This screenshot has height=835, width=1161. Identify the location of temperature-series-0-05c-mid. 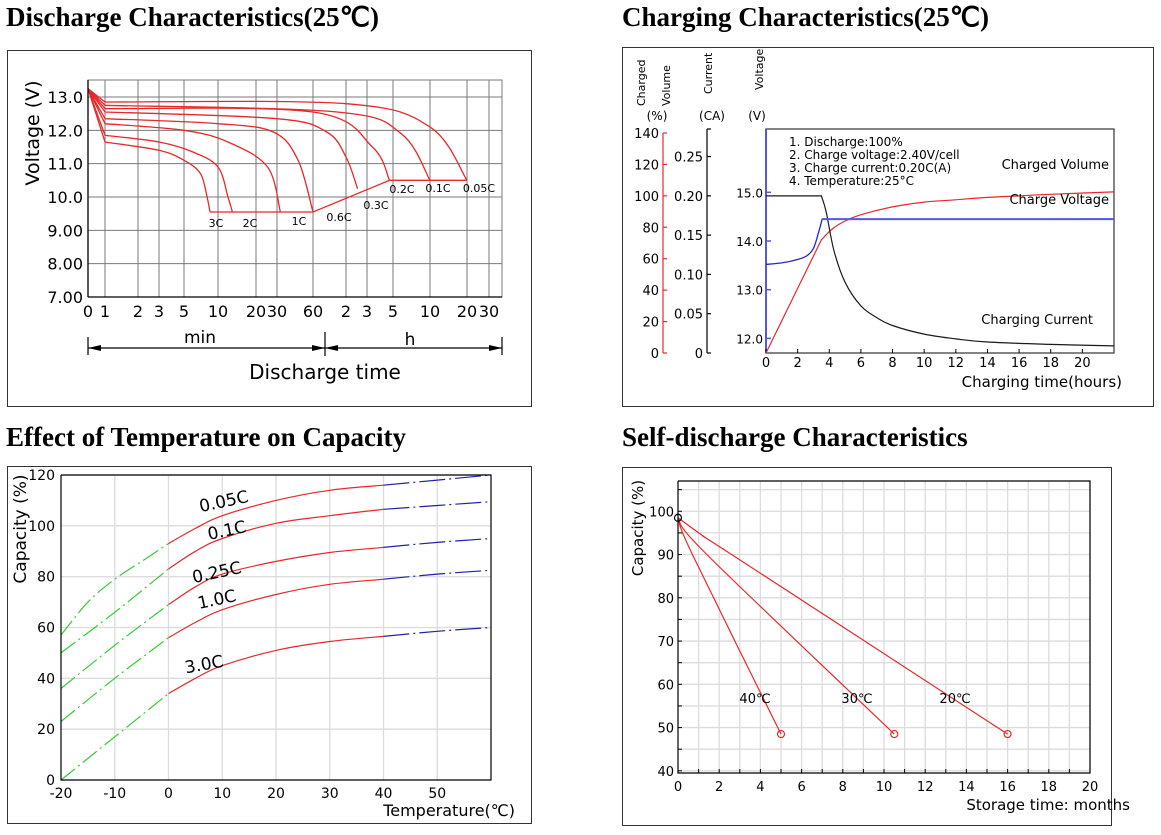
(276, 514).